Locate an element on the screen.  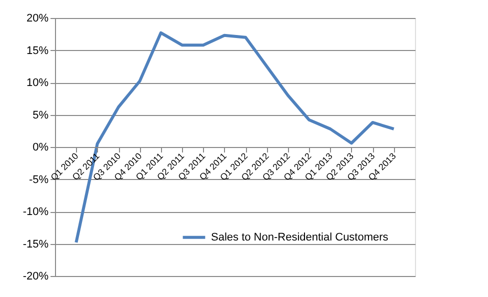
y-tick-label: 5% is located at coordinates (40, 115).